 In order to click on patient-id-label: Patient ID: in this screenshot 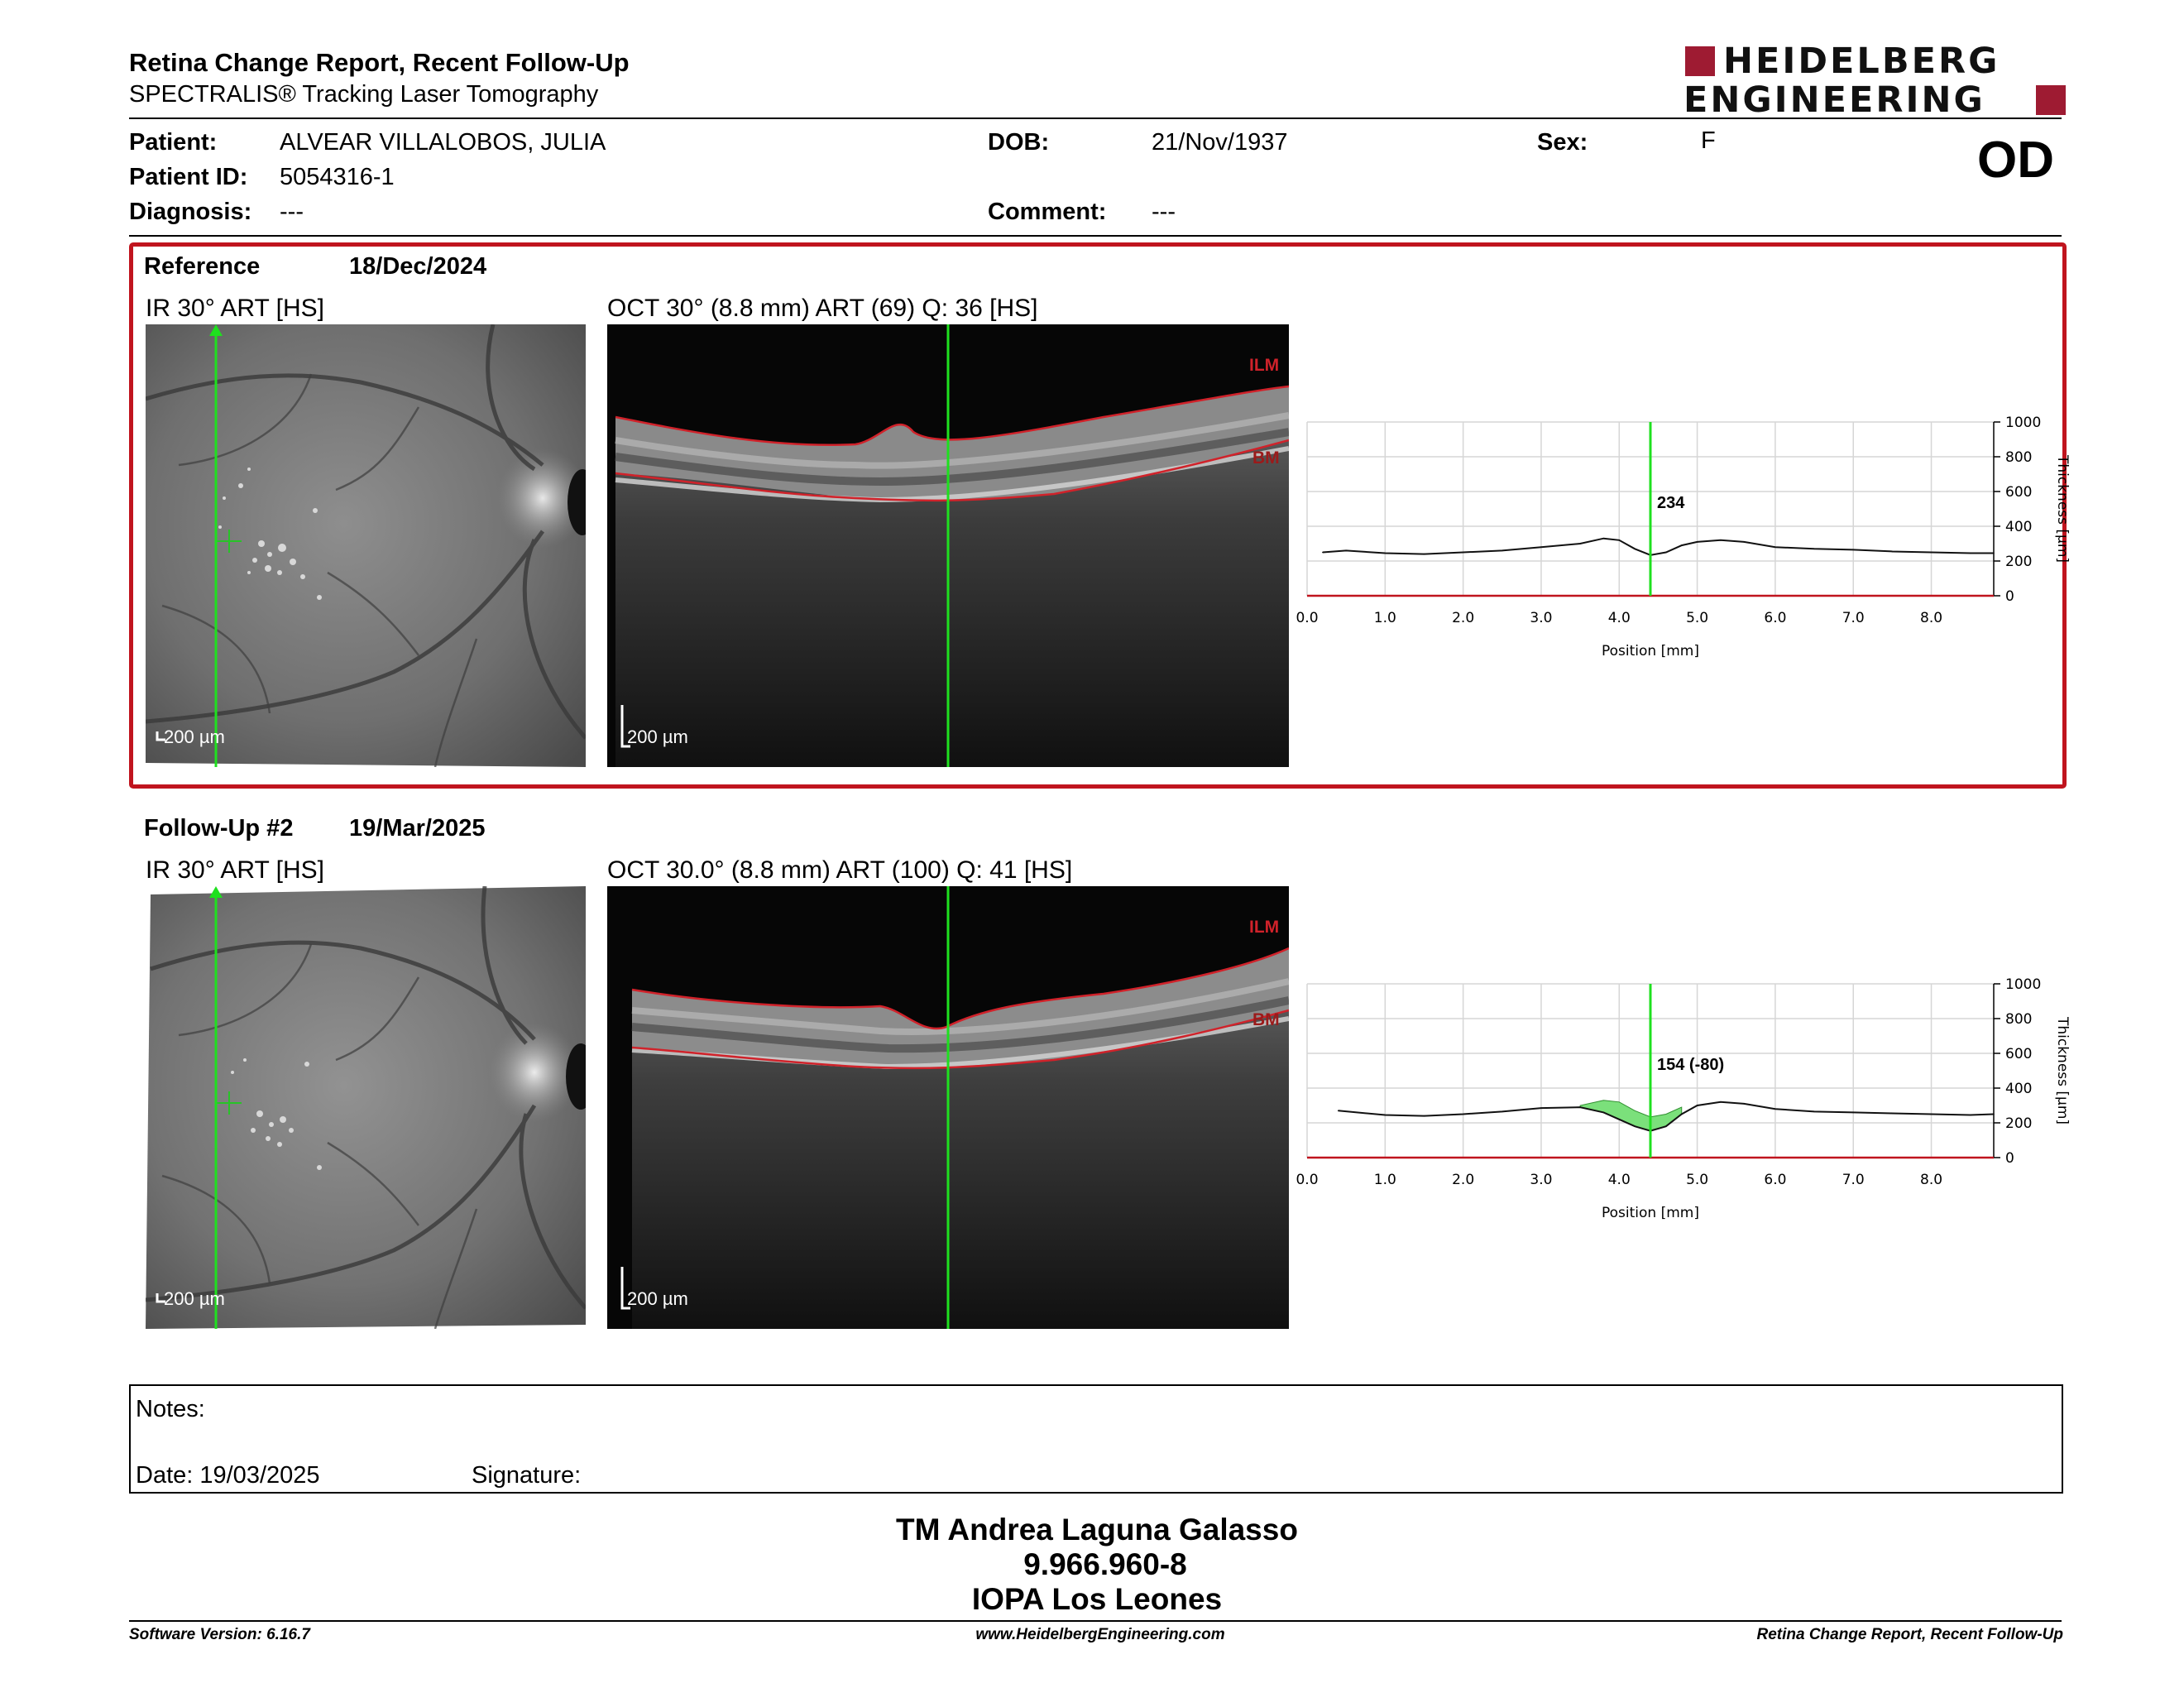, I will do `click(188, 177)`.